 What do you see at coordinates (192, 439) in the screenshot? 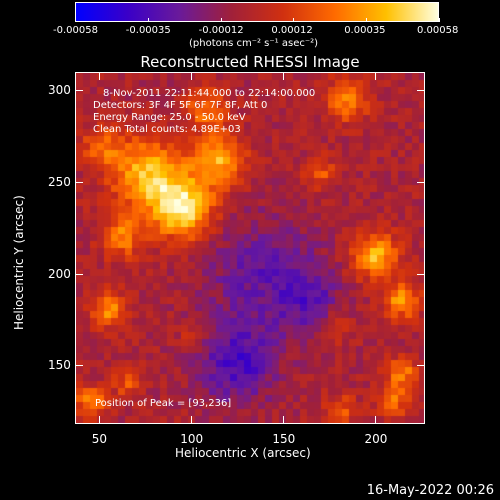
I see `x-axis-tick-label: 100` at bounding box center [192, 439].